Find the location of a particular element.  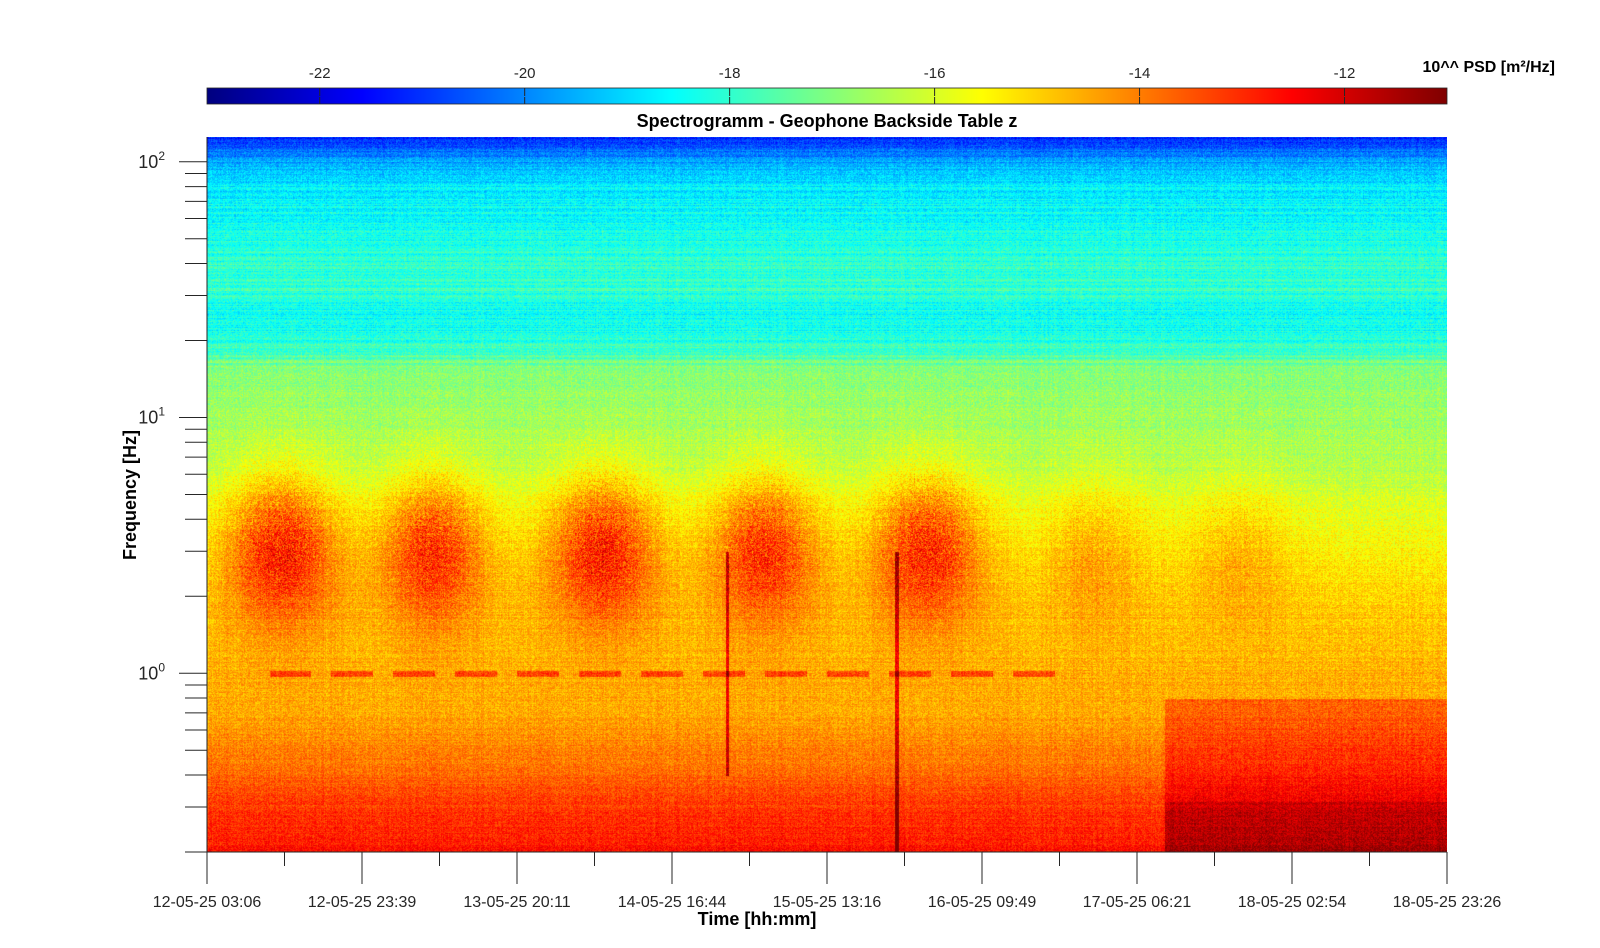

y-tick-label: 10⁰ is located at coordinates (151, 671).